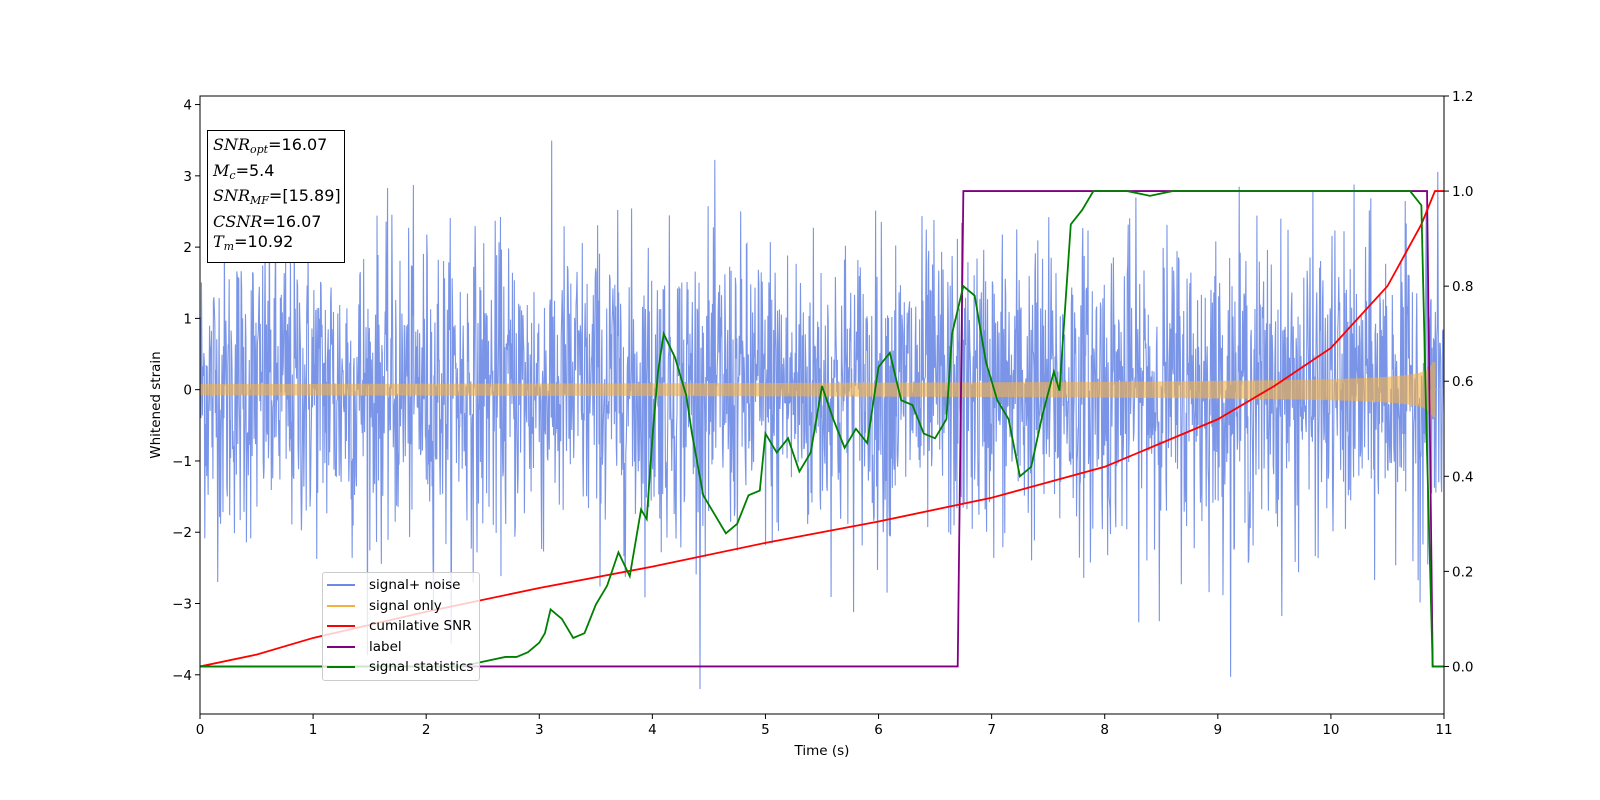 The image size is (1600, 800). Describe the element at coordinates (182, 676) in the screenshot. I see `y-tick-label: −4` at that location.